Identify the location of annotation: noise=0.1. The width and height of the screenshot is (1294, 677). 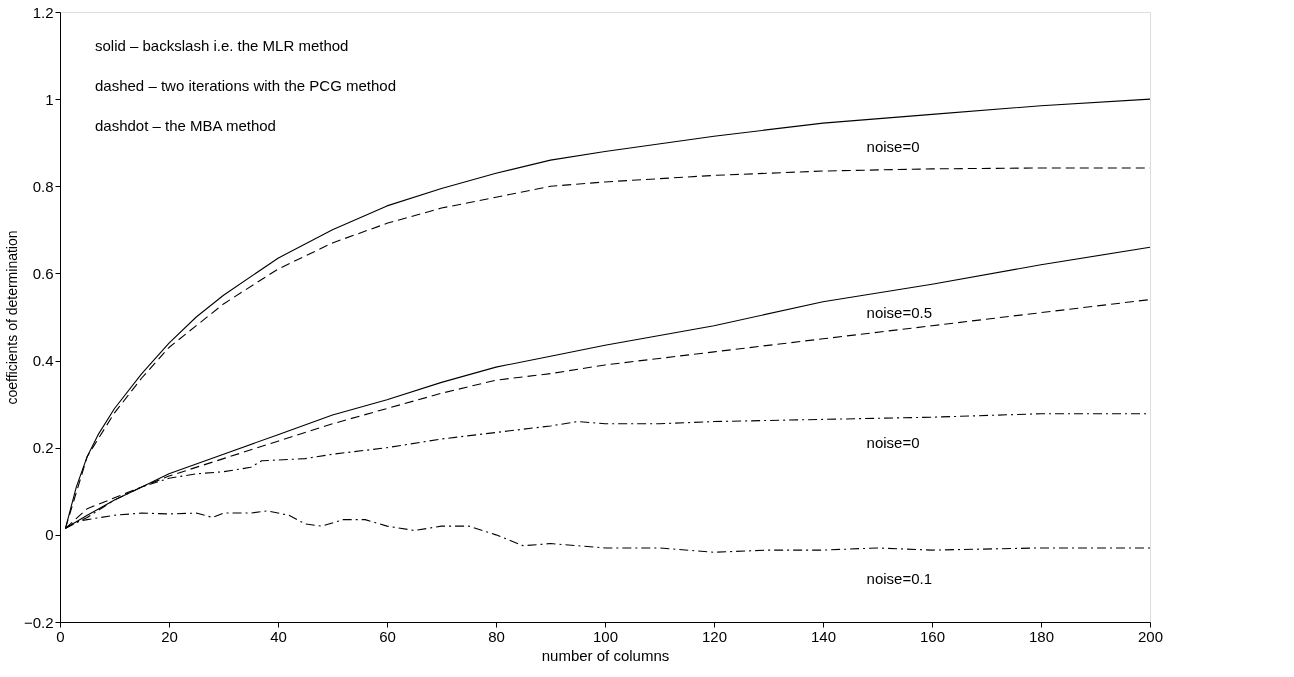
(899, 578).